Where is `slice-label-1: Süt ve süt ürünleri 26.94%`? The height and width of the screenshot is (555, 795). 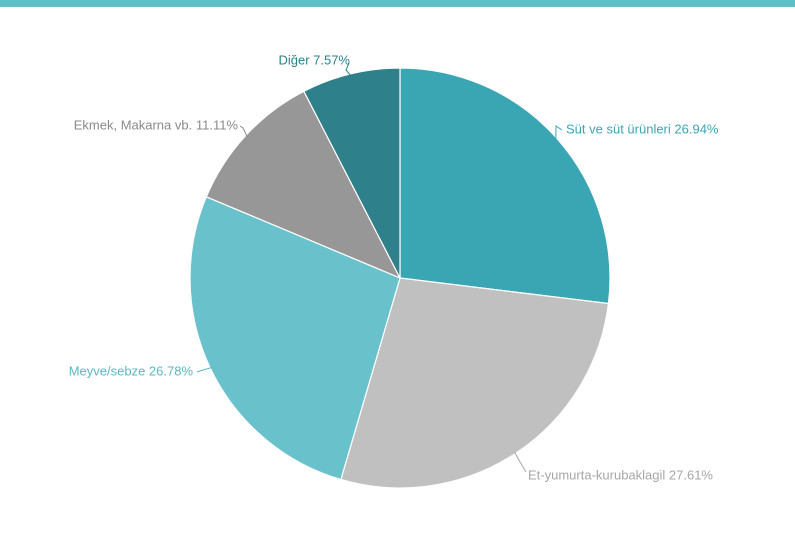 slice-label-1: Süt ve süt ürünleri 26.94% is located at coordinates (642, 128).